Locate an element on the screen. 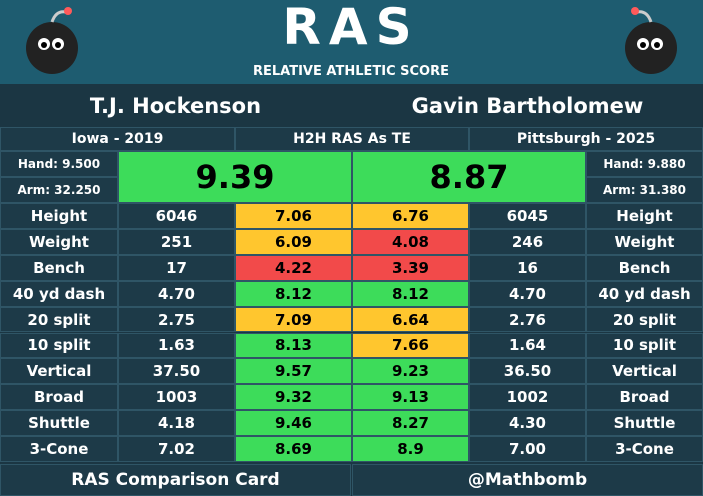 The height and width of the screenshot is (496, 703). measurement: 2.75 is located at coordinates (176, 319).